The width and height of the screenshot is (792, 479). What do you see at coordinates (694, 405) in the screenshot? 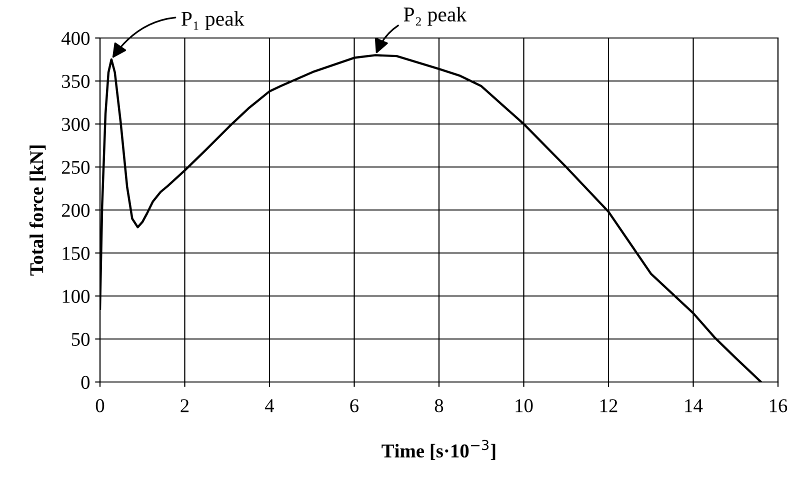
I see `x-tick-label: 14` at bounding box center [694, 405].